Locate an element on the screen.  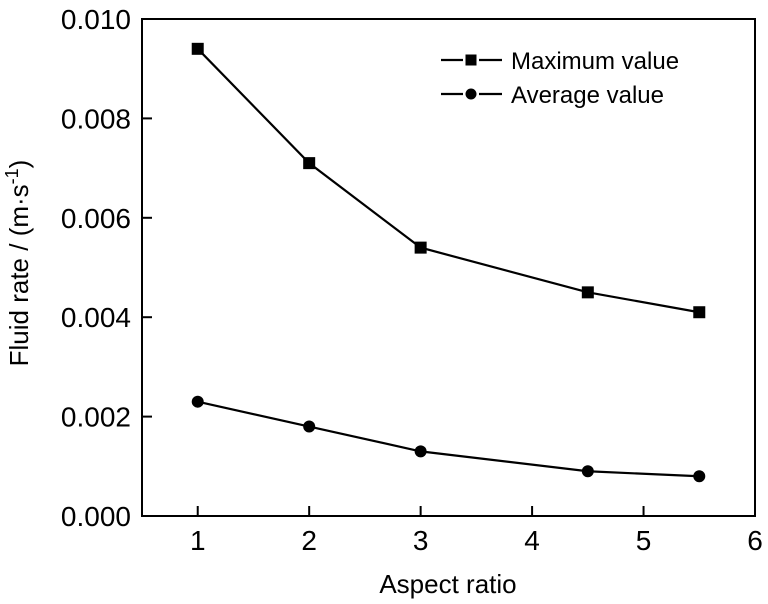
y-axis-tick-label: 0.002 is located at coordinates (96, 417).